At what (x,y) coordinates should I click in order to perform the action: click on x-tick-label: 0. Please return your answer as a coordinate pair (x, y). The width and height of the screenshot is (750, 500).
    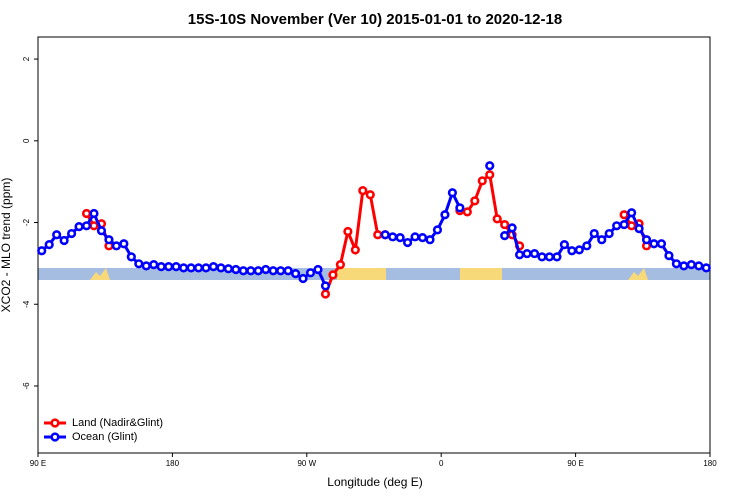
    Looking at the image, I should click on (441, 463).